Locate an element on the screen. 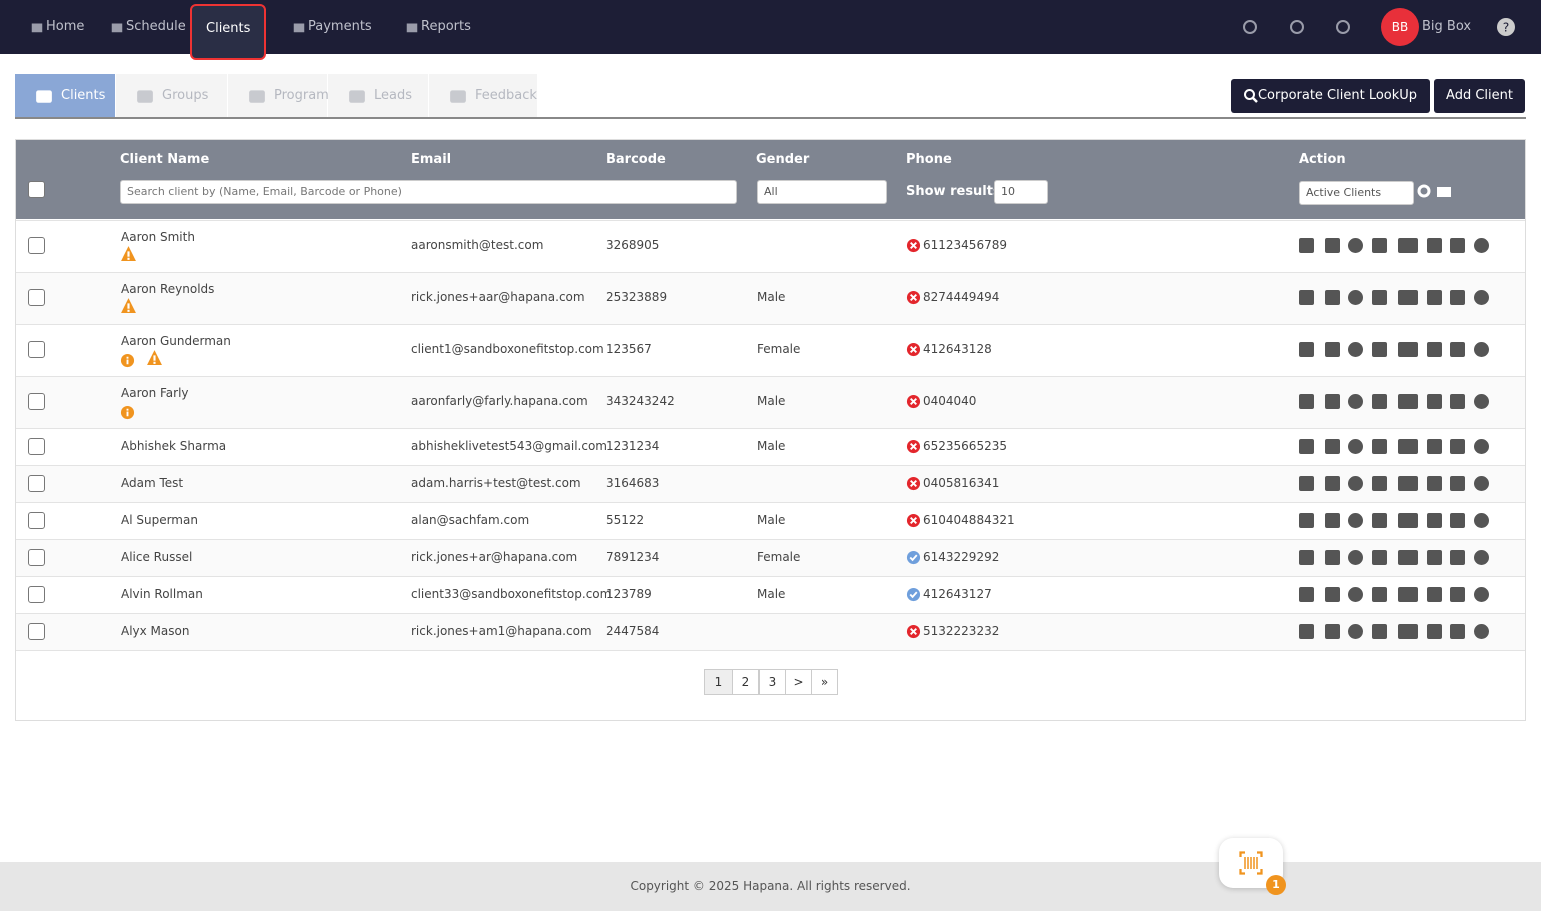 The image size is (1541, 911). client-name: Alyx Mason is located at coordinates (155, 630).